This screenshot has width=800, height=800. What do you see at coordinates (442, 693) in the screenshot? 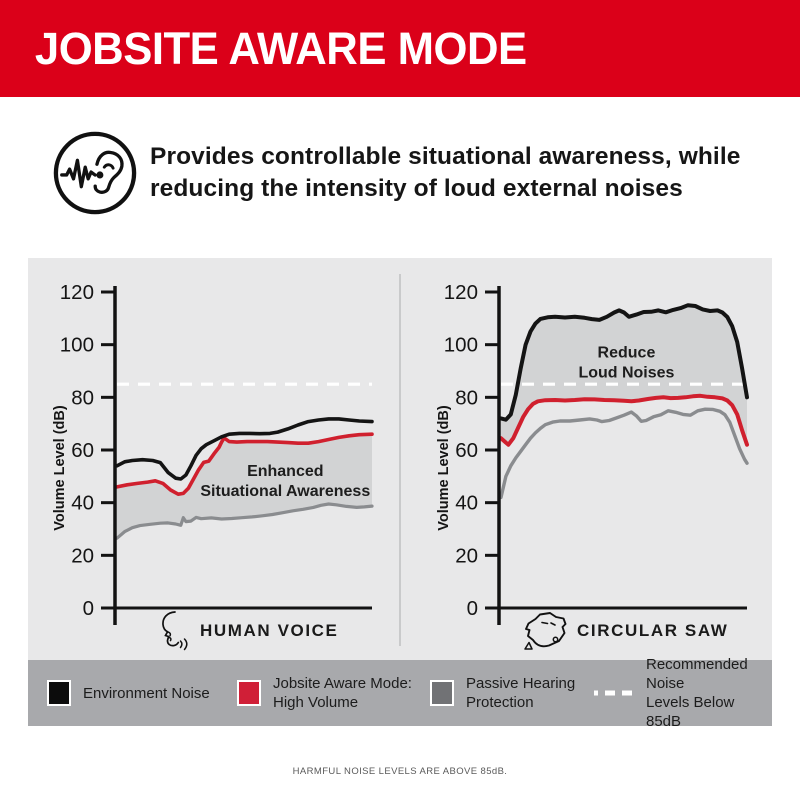
I see `passive-hearing-swatch` at bounding box center [442, 693].